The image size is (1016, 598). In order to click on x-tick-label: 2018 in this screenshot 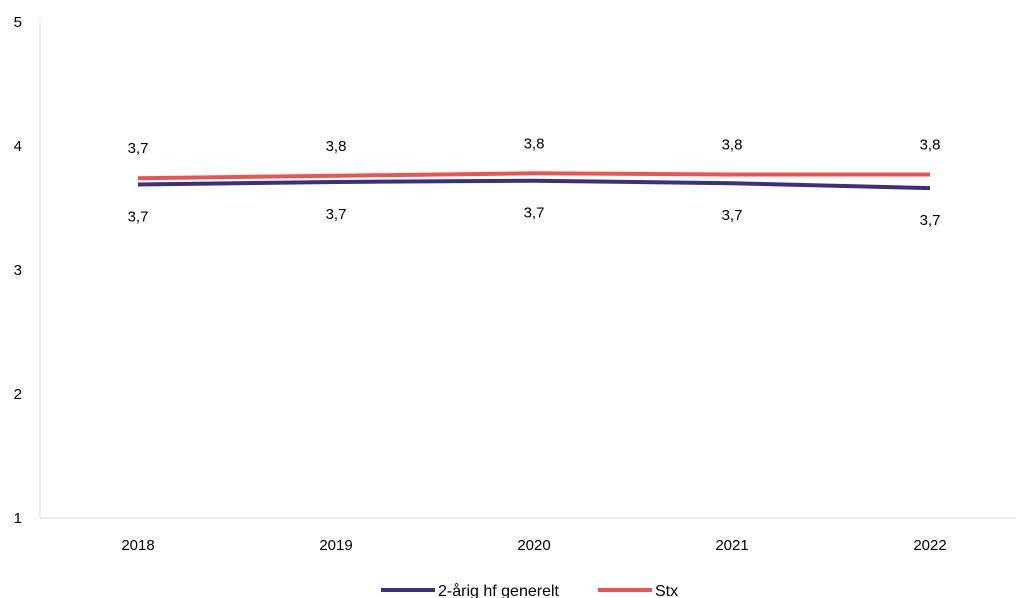, I will do `click(137, 545)`.